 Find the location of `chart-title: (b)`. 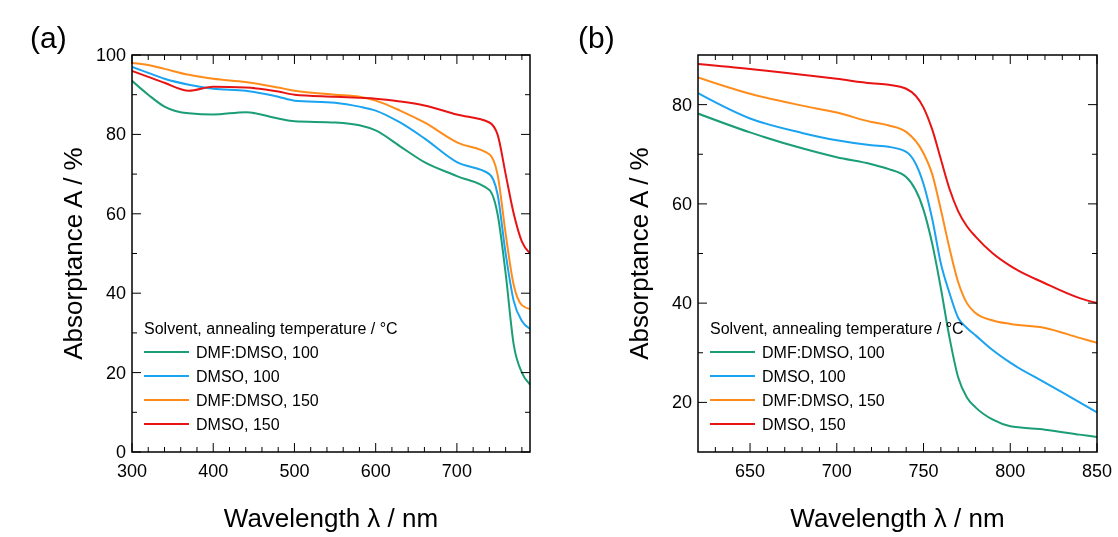

chart-title: (b) is located at coordinates (596, 37).